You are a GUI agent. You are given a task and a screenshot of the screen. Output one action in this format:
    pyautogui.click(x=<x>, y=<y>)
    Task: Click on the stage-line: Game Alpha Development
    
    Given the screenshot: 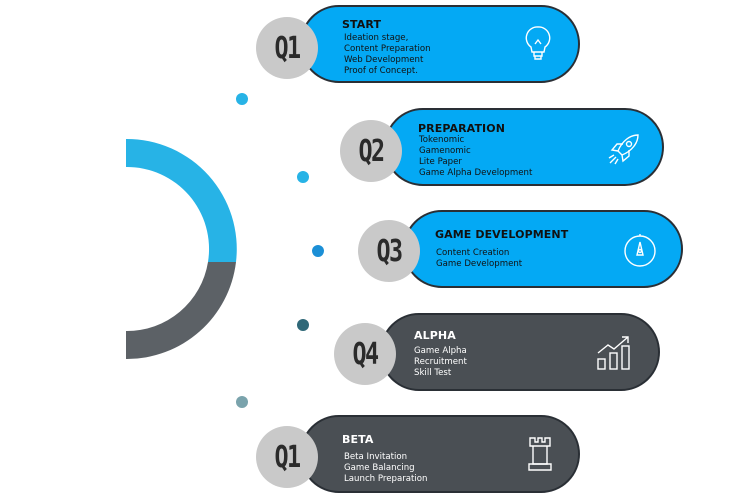 What is the action you would take?
    pyautogui.click(x=476, y=173)
    